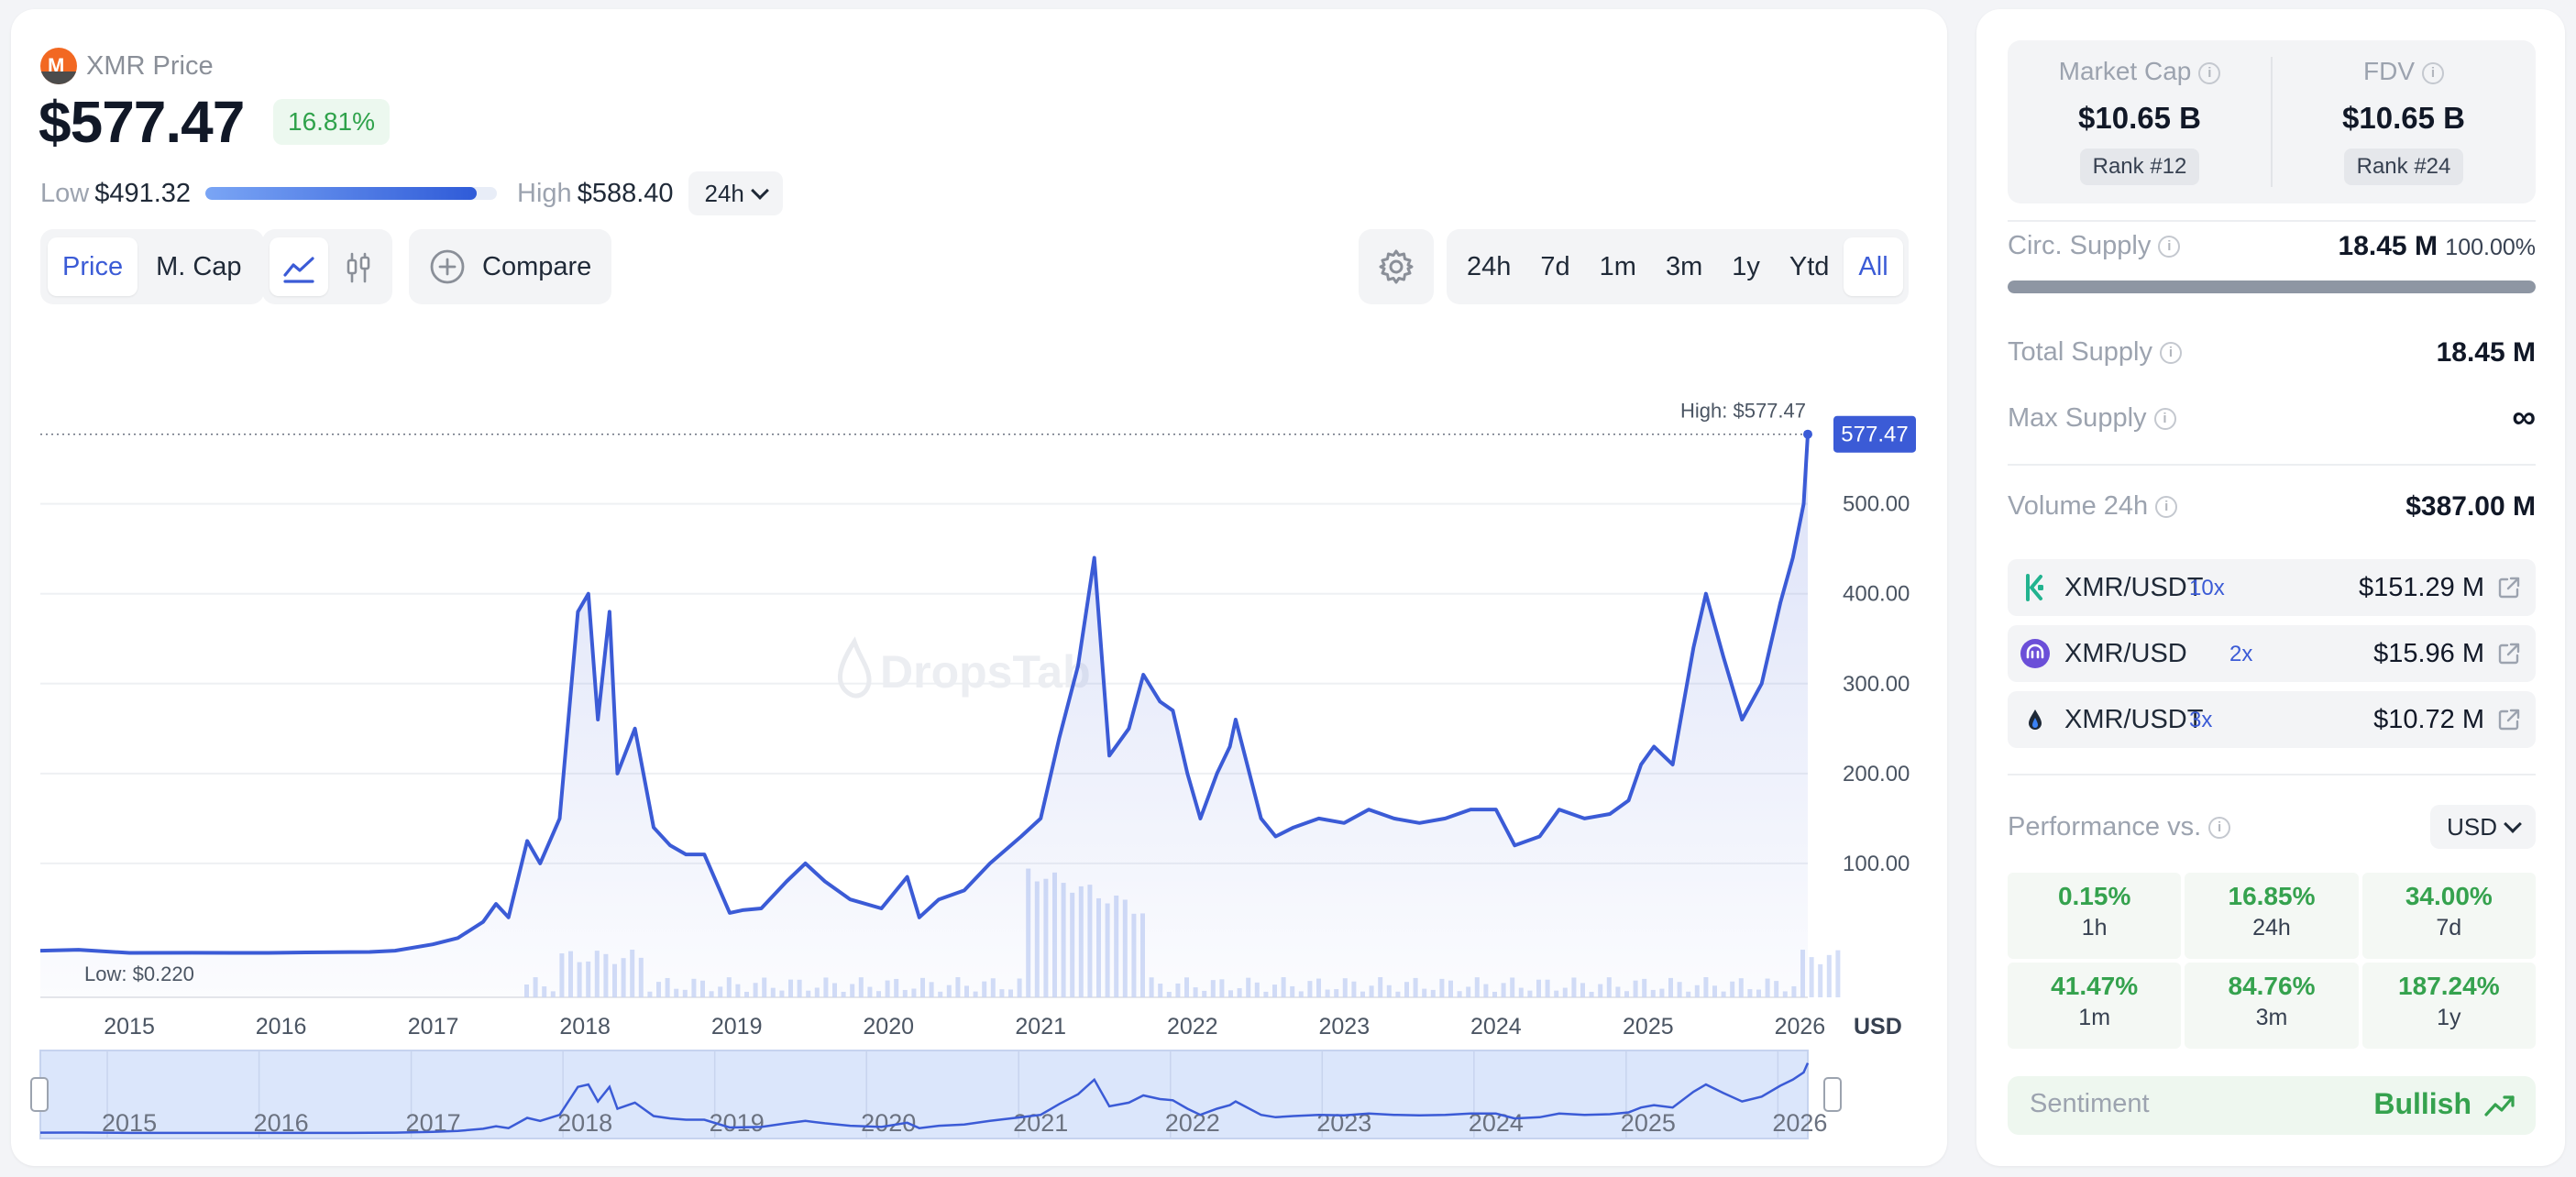 The width and height of the screenshot is (2576, 1177). What do you see at coordinates (1809, 266) in the screenshot?
I see `tab-range-ytd: Ytd` at bounding box center [1809, 266].